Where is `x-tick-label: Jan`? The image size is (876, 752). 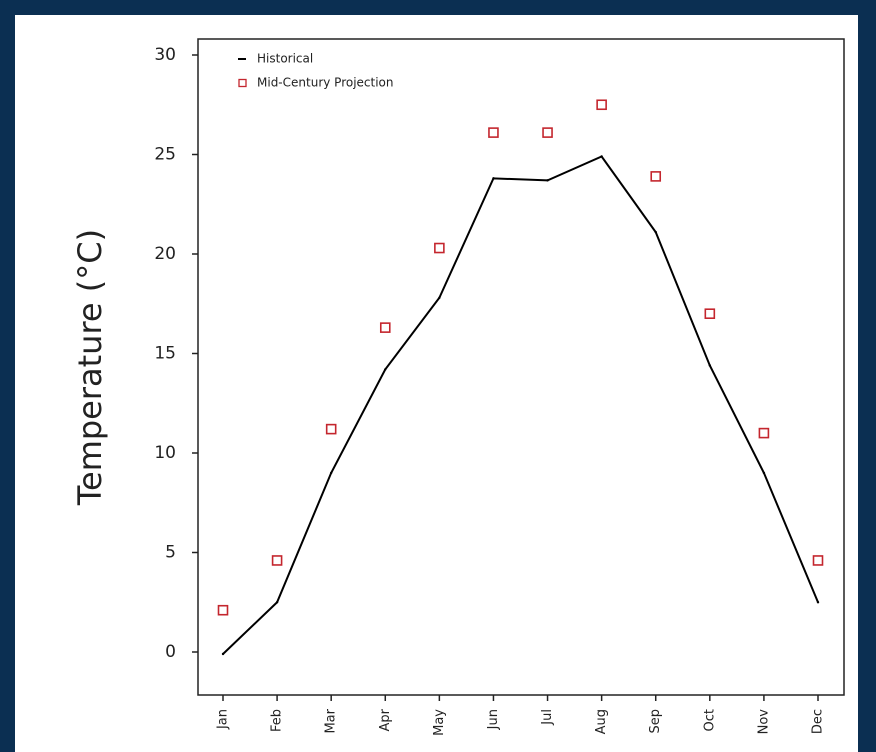 x-tick-label: Jan is located at coordinates (223, 719).